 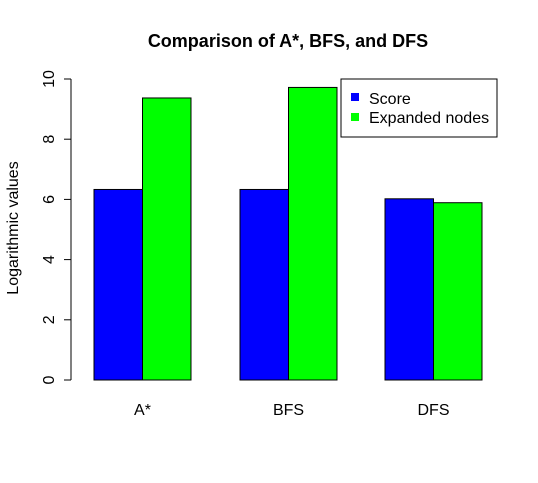 I want to click on bar-expanded-nodes-a, so click(x=167, y=239).